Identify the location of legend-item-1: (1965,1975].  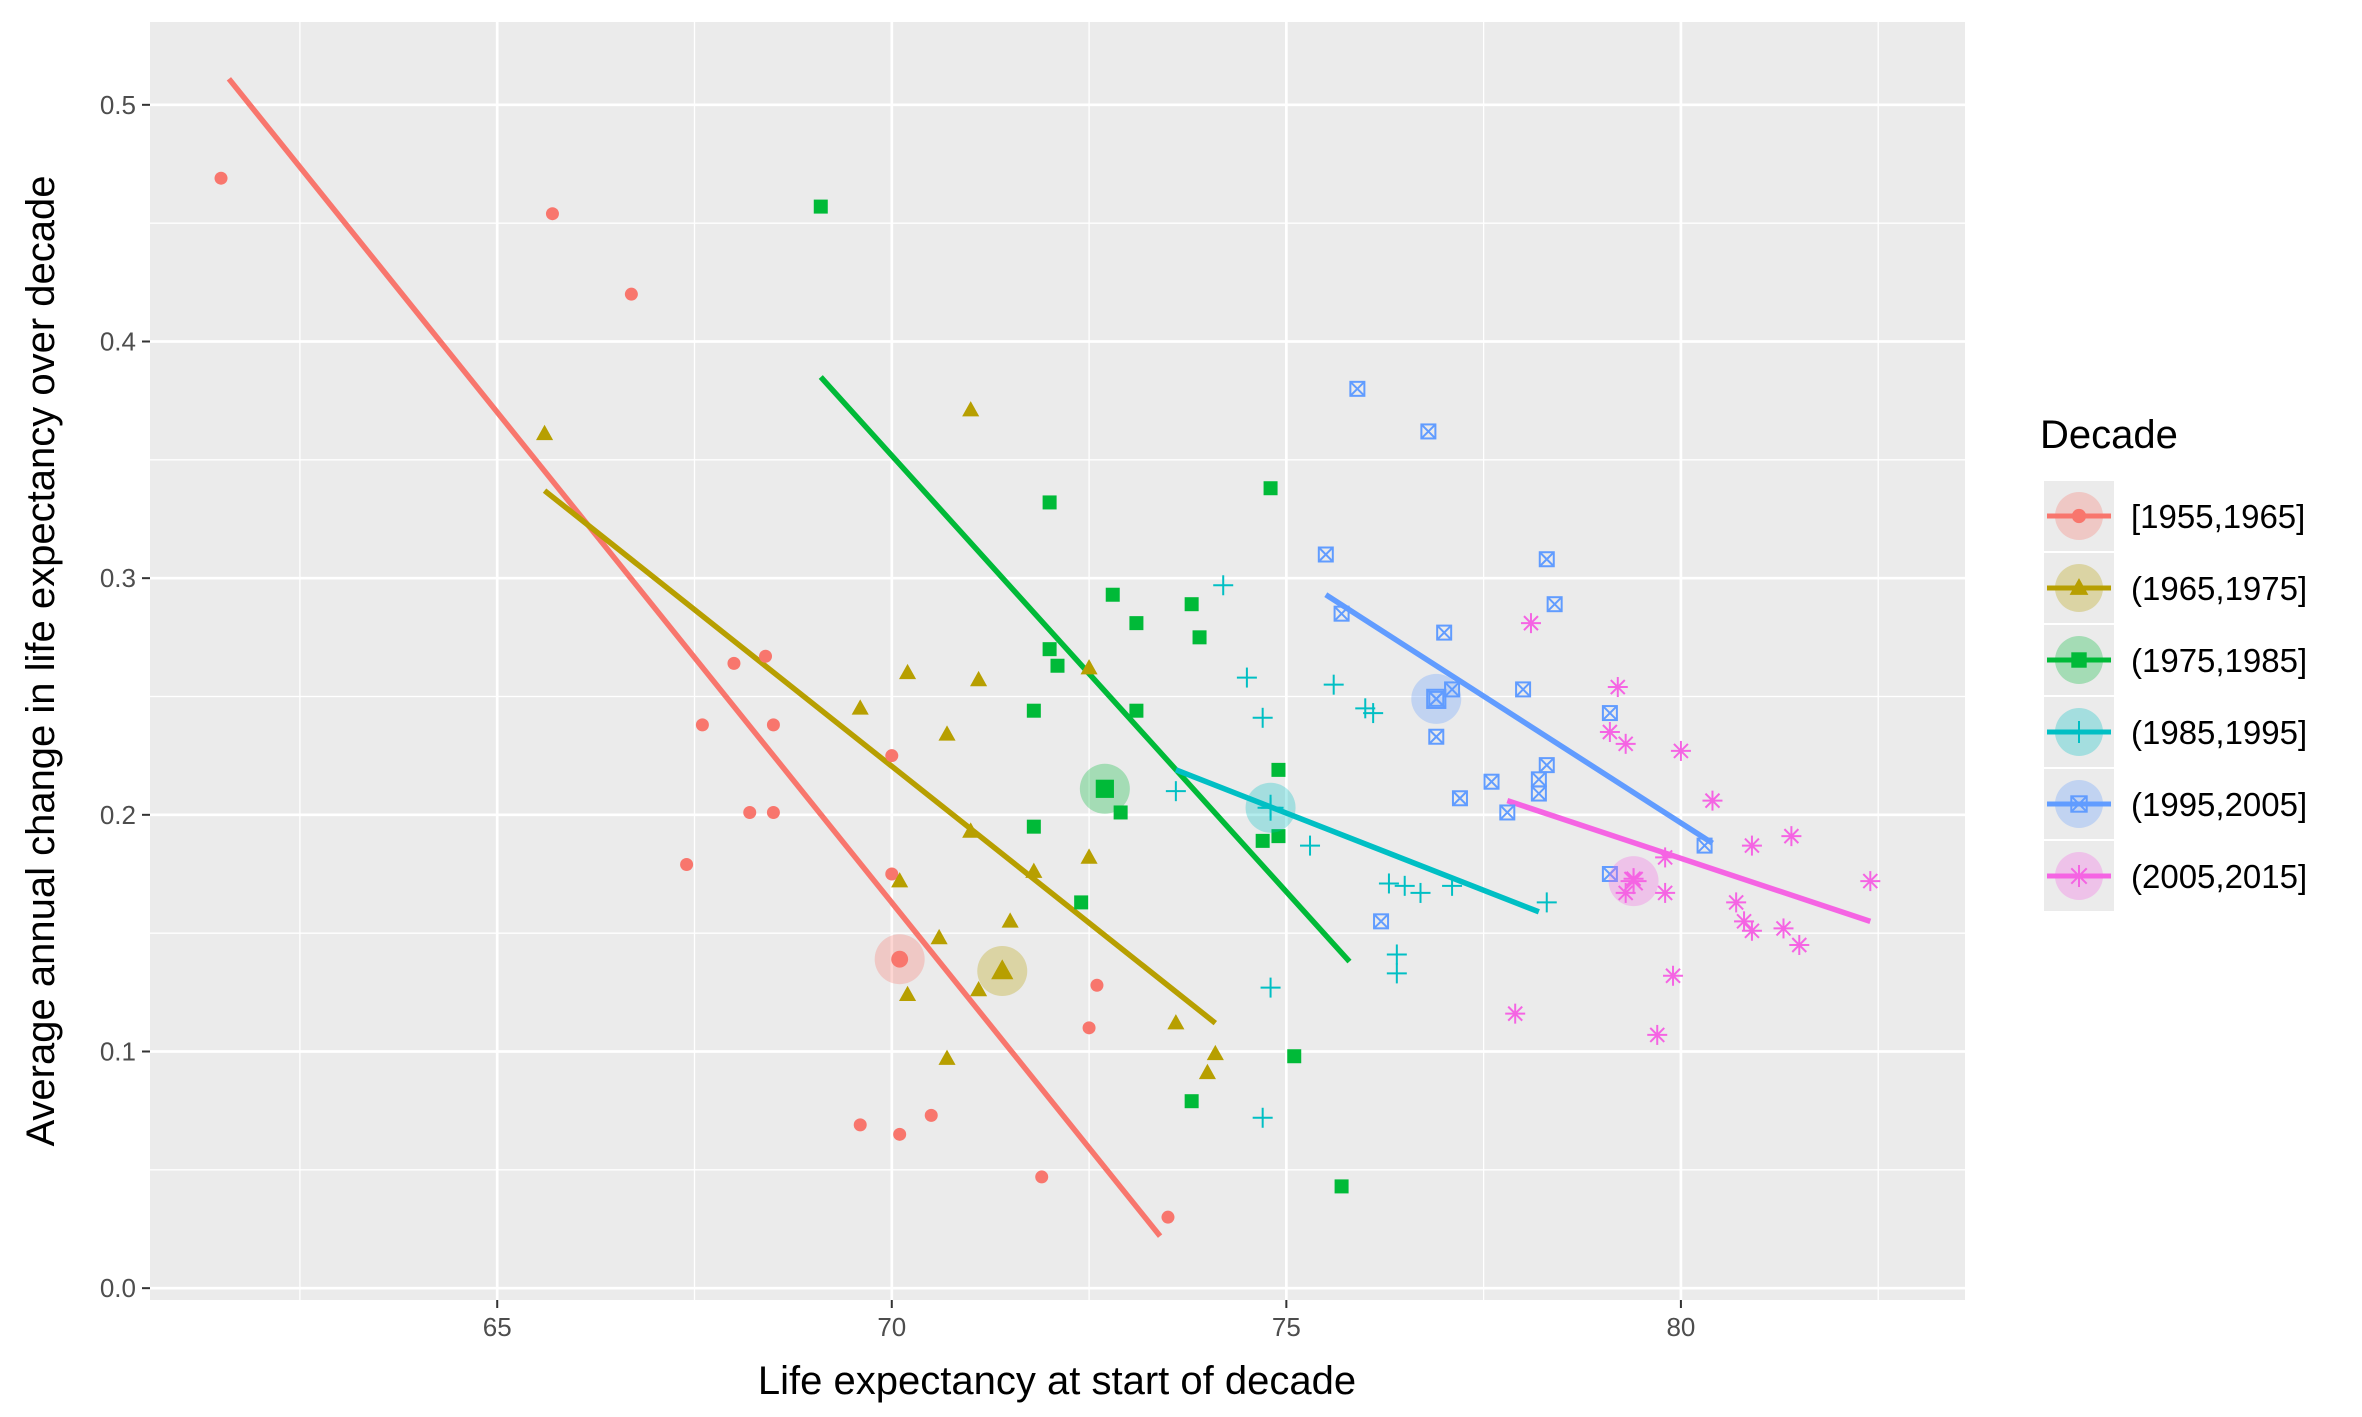
(2174, 588).